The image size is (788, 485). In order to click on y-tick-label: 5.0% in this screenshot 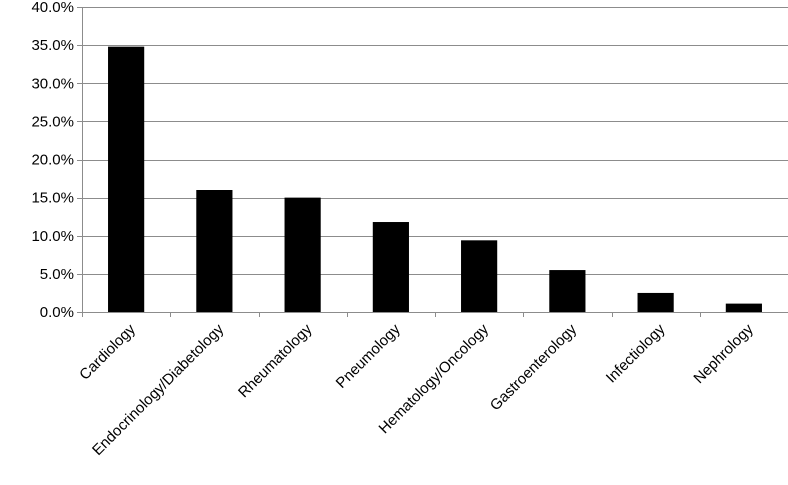, I will do `click(57, 274)`.